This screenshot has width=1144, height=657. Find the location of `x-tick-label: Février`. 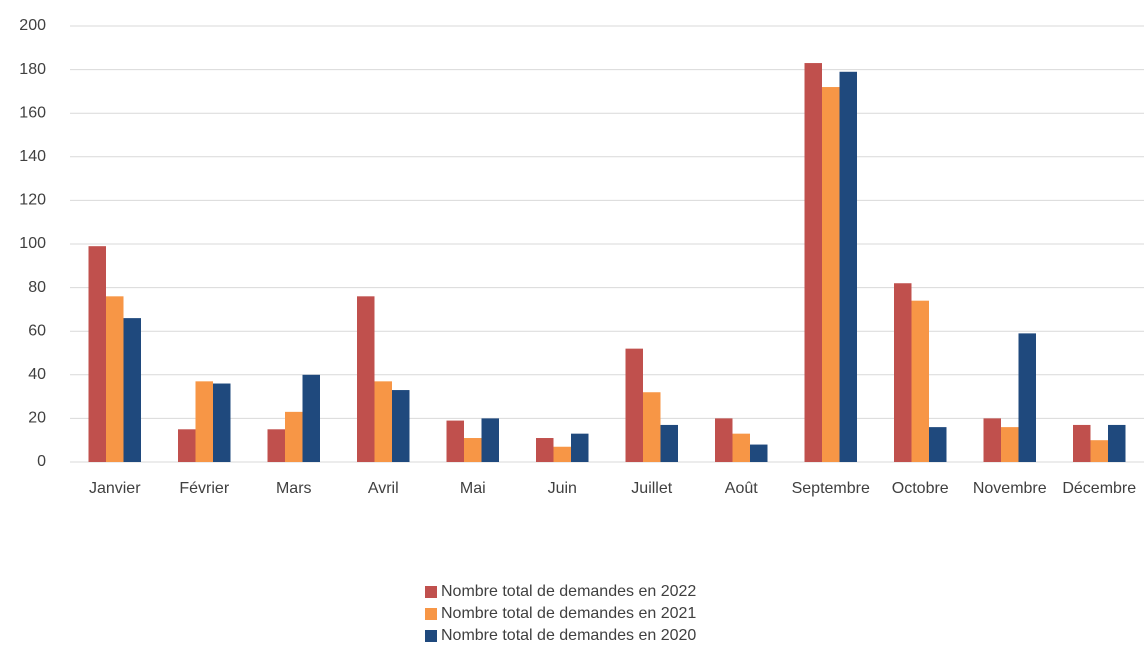

x-tick-label: Février is located at coordinates (204, 488).